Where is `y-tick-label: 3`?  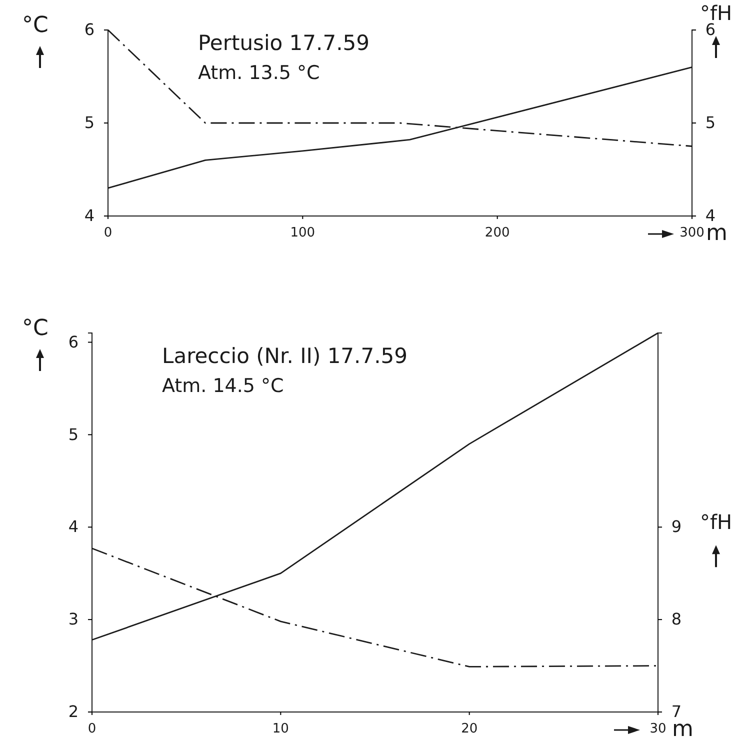
y-tick-label: 3 is located at coordinates (73, 619).